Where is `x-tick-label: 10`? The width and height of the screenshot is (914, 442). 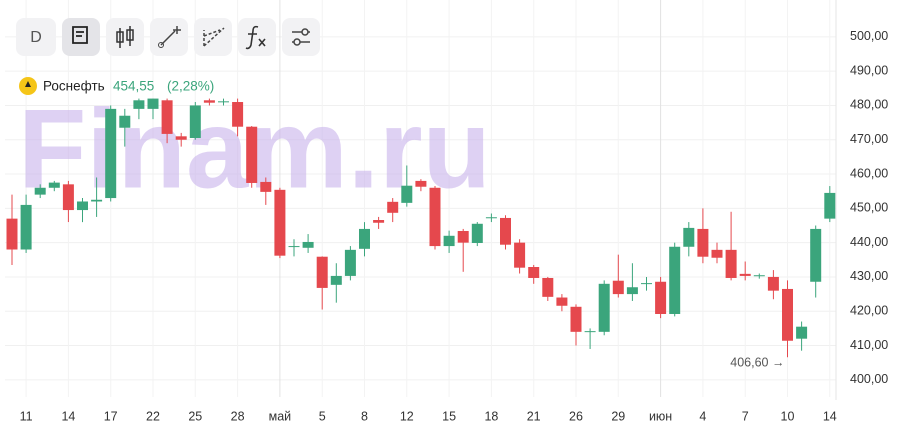 x-tick-label: 10 is located at coordinates (788, 416).